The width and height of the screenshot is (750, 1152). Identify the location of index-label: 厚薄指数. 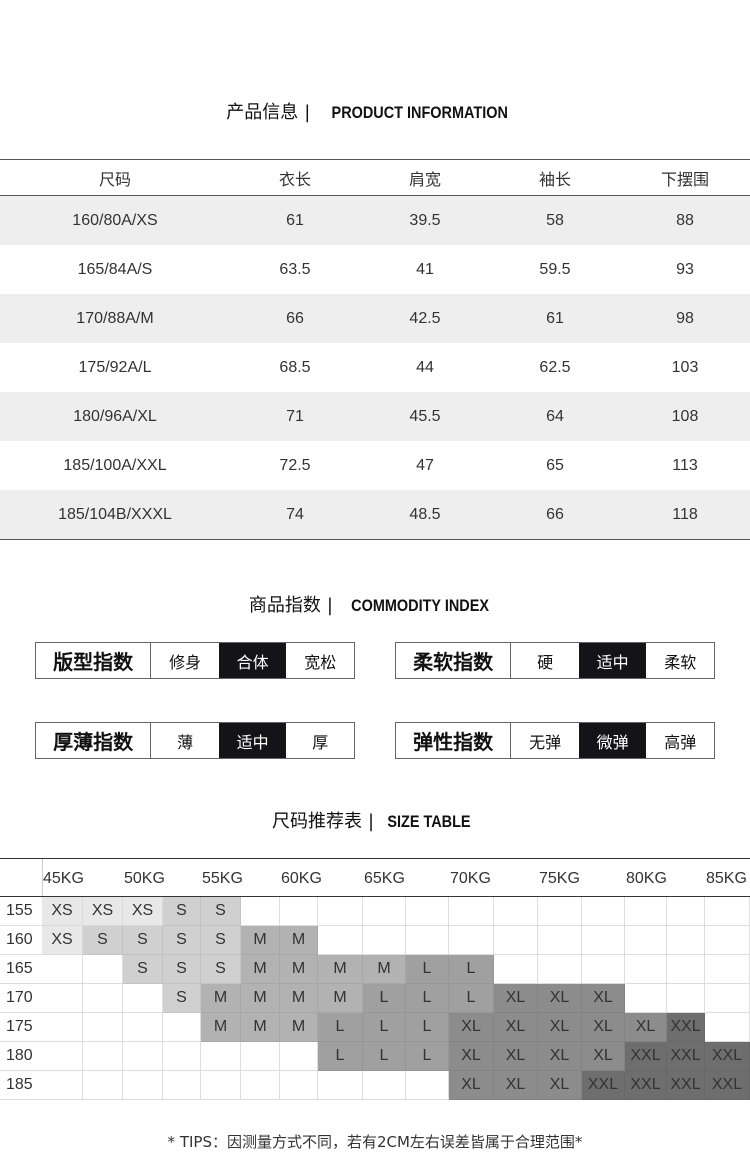
(94, 740).